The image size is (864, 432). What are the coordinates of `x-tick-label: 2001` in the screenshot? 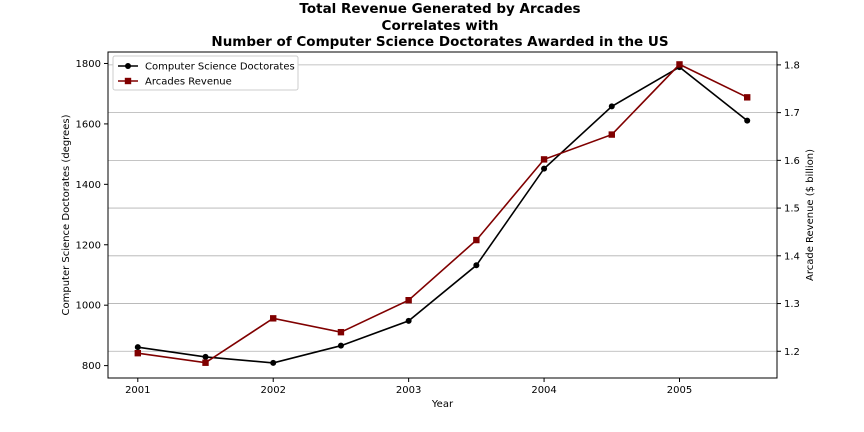 It's located at (137, 390).